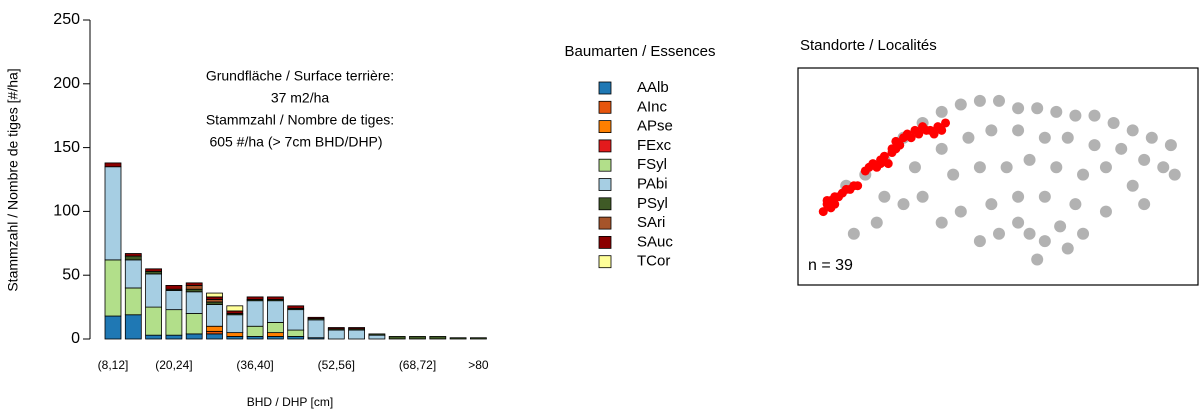 This screenshot has width=1202, height=411. What do you see at coordinates (653, 261) in the screenshot?
I see `legend-label: TCor` at bounding box center [653, 261].